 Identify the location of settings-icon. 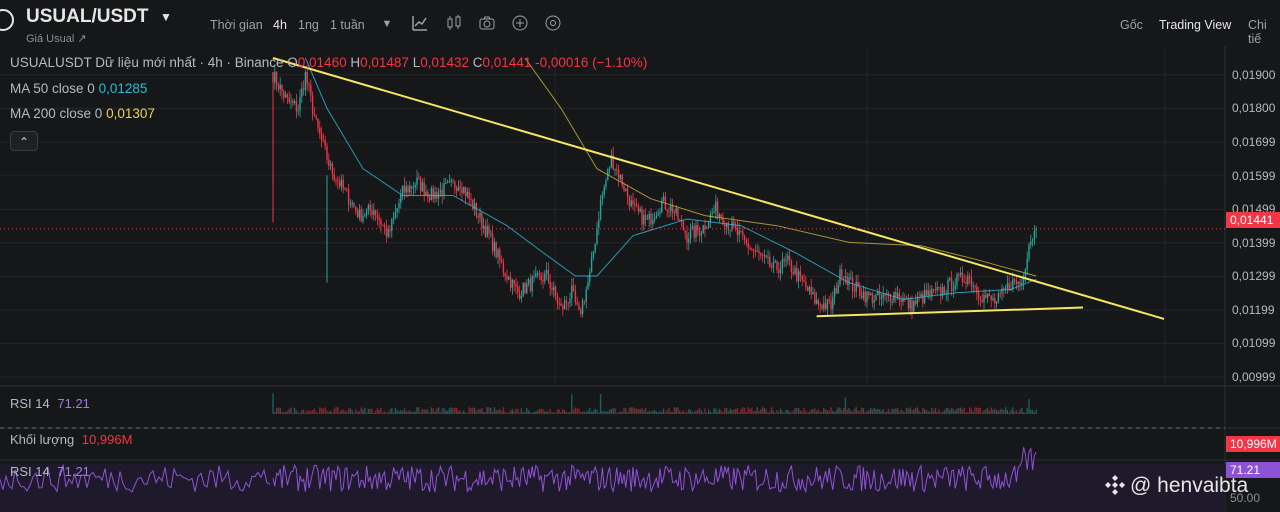
(553, 24).